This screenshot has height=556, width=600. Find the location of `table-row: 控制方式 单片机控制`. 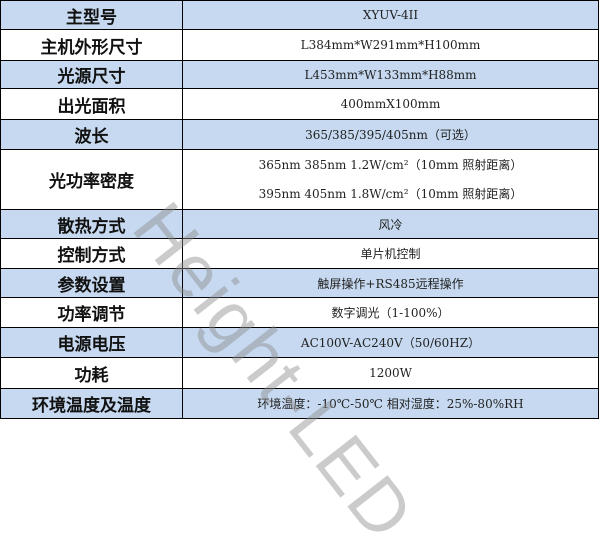

table-row: 控制方式 单片机控制 is located at coordinates (299, 253).